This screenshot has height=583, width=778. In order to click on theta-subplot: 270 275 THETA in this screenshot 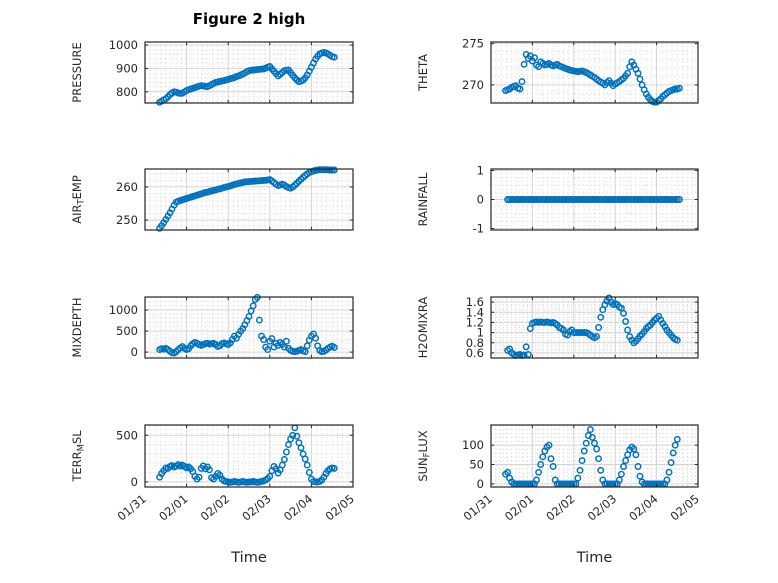, I will do `click(557, 71)`.